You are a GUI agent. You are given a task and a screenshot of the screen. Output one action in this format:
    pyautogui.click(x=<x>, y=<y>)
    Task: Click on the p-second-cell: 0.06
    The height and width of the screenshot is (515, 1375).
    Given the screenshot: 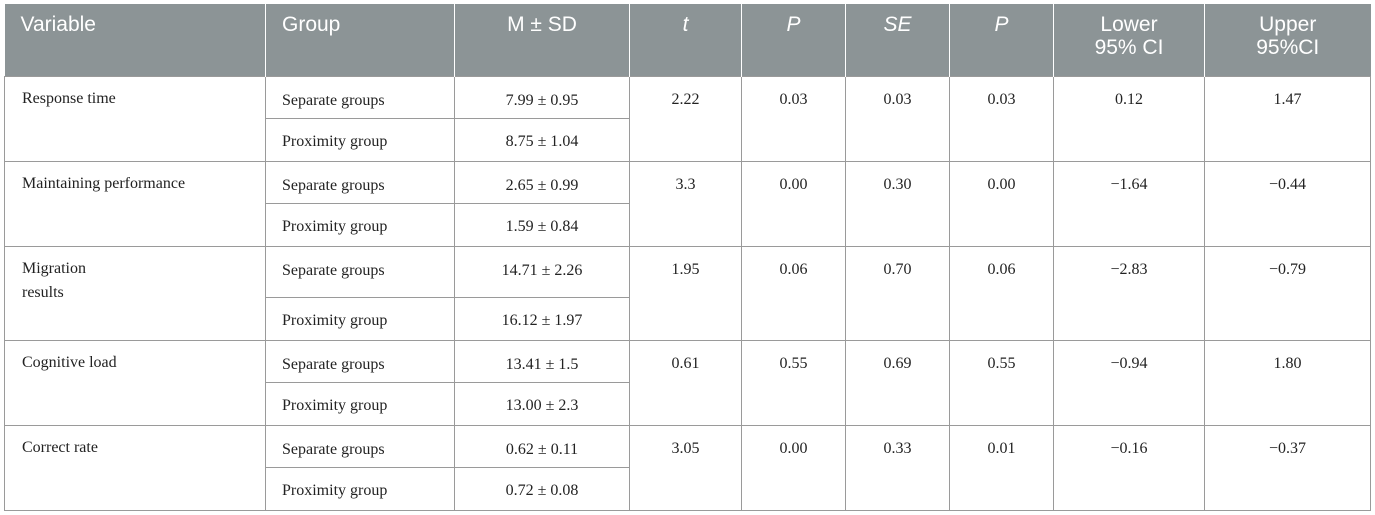 What is the action you would take?
    pyautogui.click(x=1001, y=293)
    